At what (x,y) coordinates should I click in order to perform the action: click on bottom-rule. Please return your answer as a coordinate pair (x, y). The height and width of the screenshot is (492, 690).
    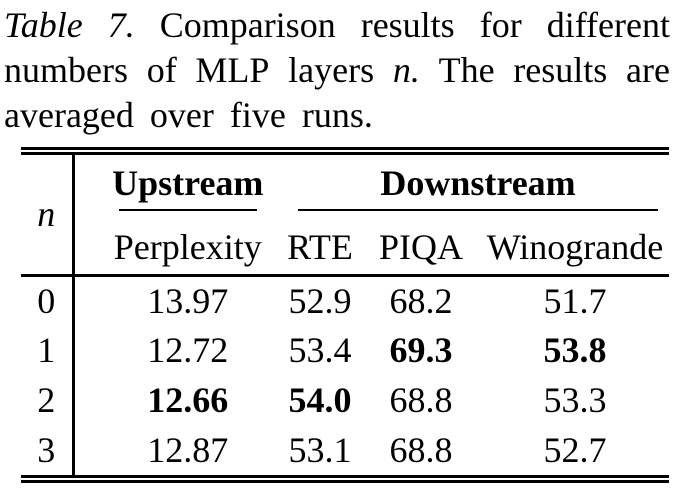
    Looking at the image, I should click on (345, 479).